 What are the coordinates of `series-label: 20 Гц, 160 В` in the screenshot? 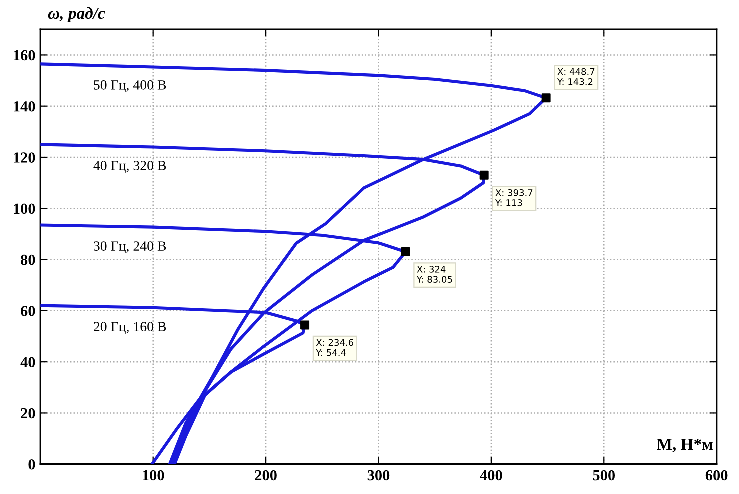 It's located at (130, 328).